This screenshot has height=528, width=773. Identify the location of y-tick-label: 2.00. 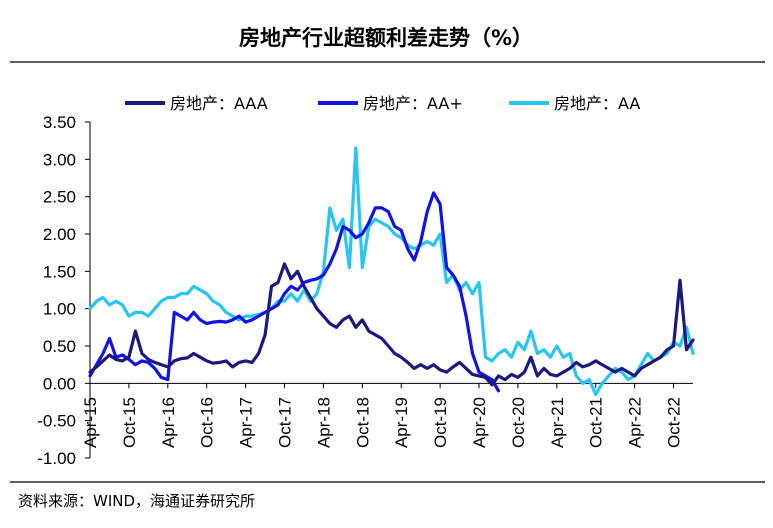
(59, 234).